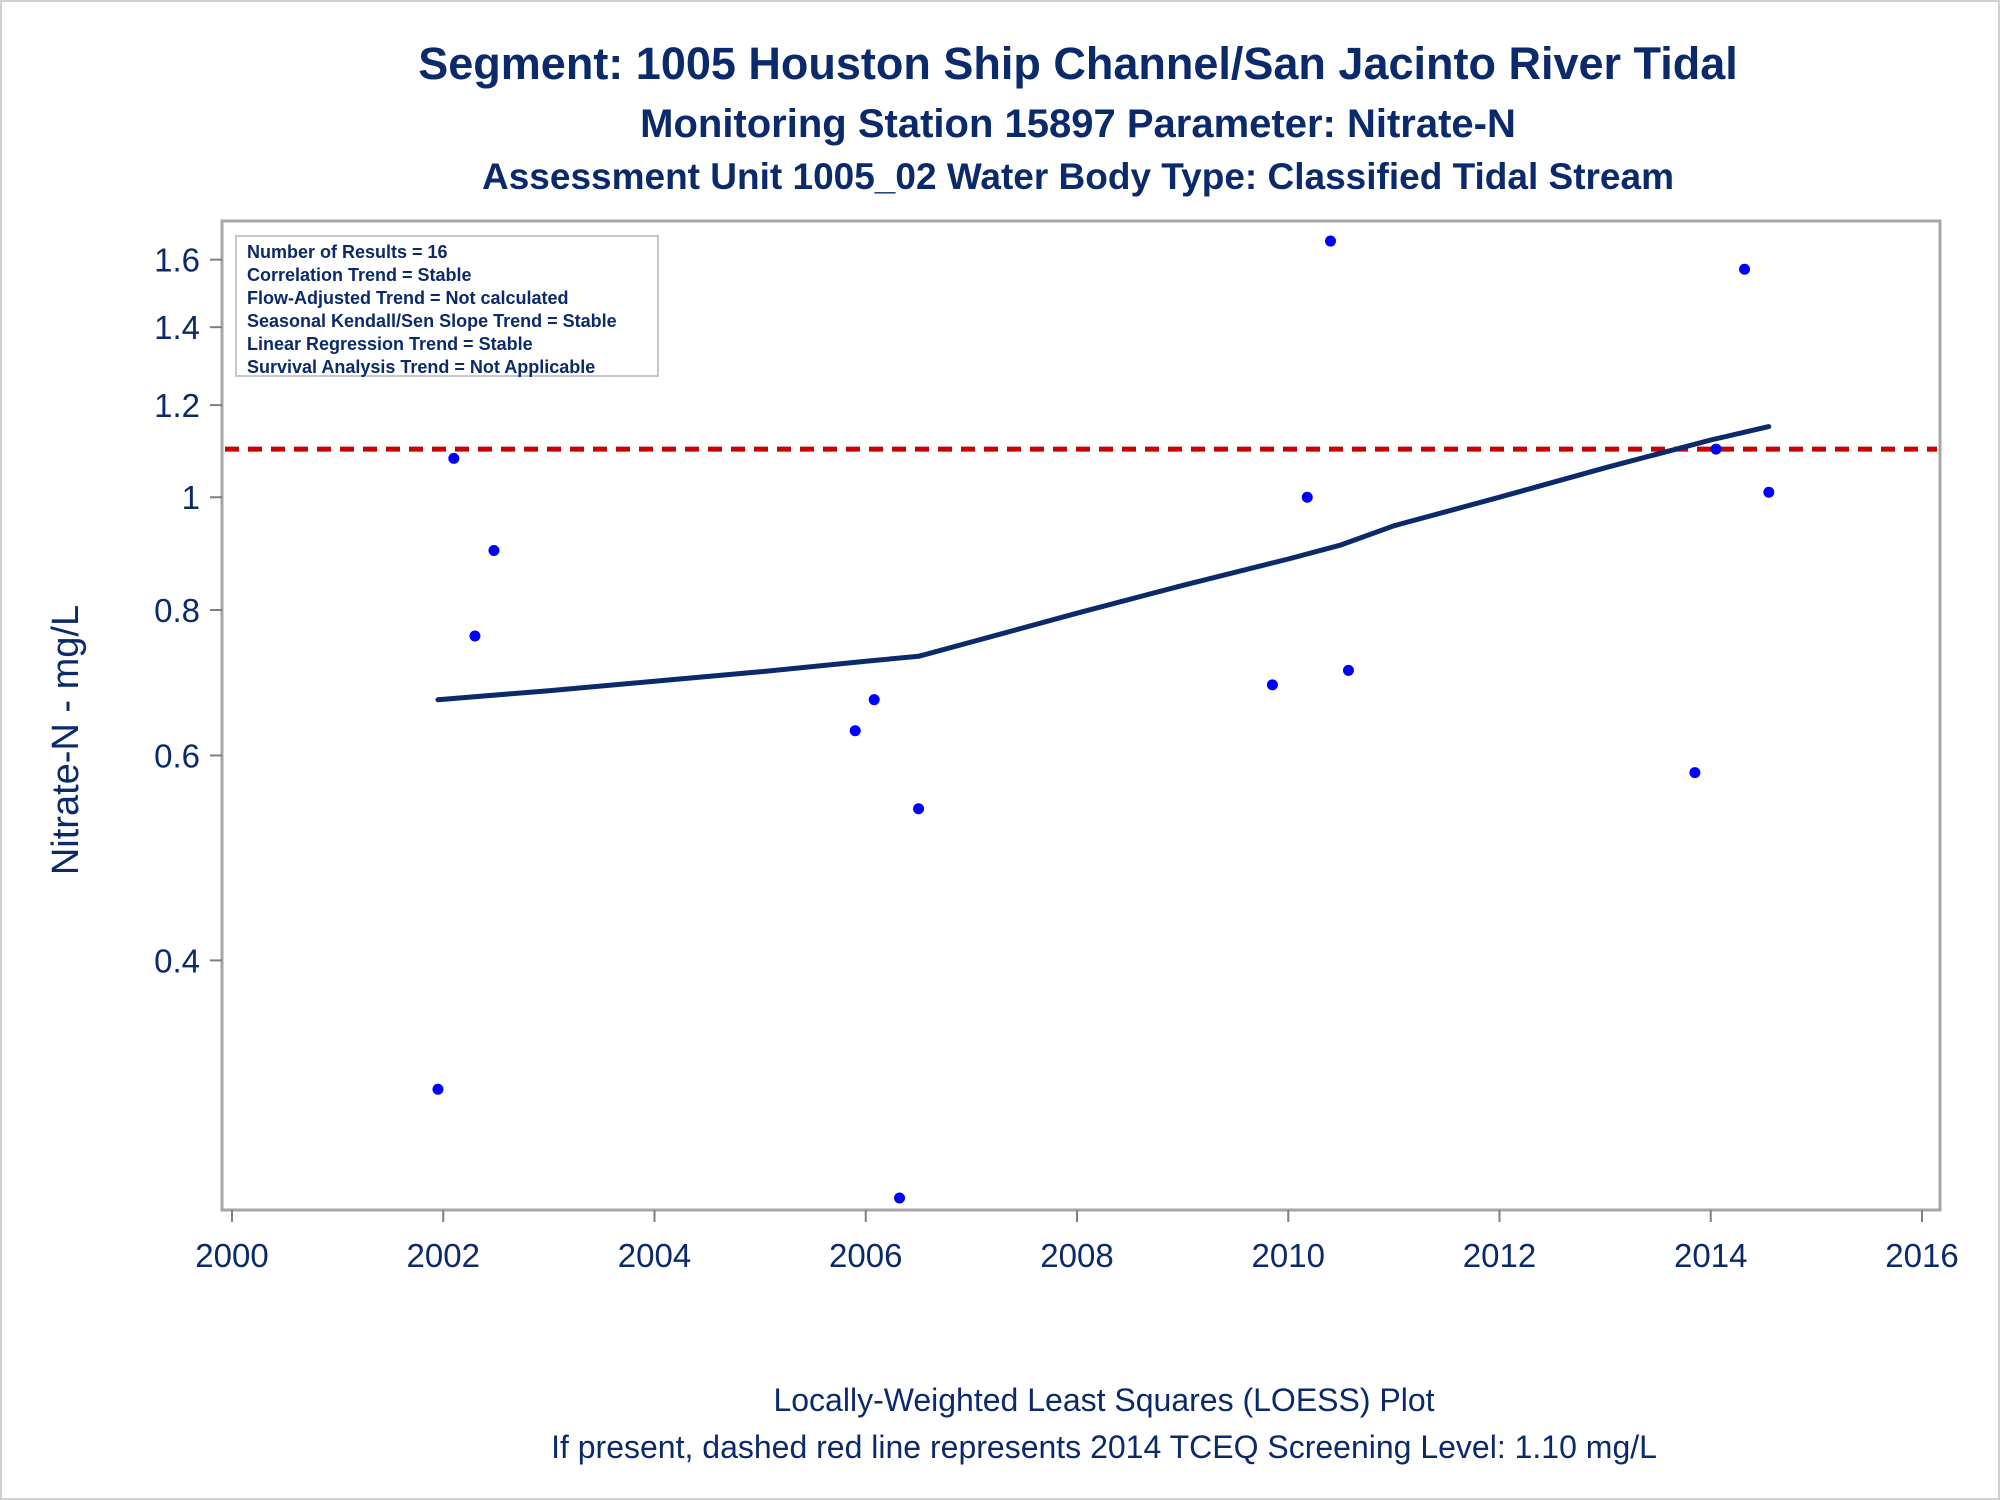 This screenshot has height=1500, width=2000. What do you see at coordinates (347, 252) in the screenshot?
I see `legend-entry: Number of Results = 16` at bounding box center [347, 252].